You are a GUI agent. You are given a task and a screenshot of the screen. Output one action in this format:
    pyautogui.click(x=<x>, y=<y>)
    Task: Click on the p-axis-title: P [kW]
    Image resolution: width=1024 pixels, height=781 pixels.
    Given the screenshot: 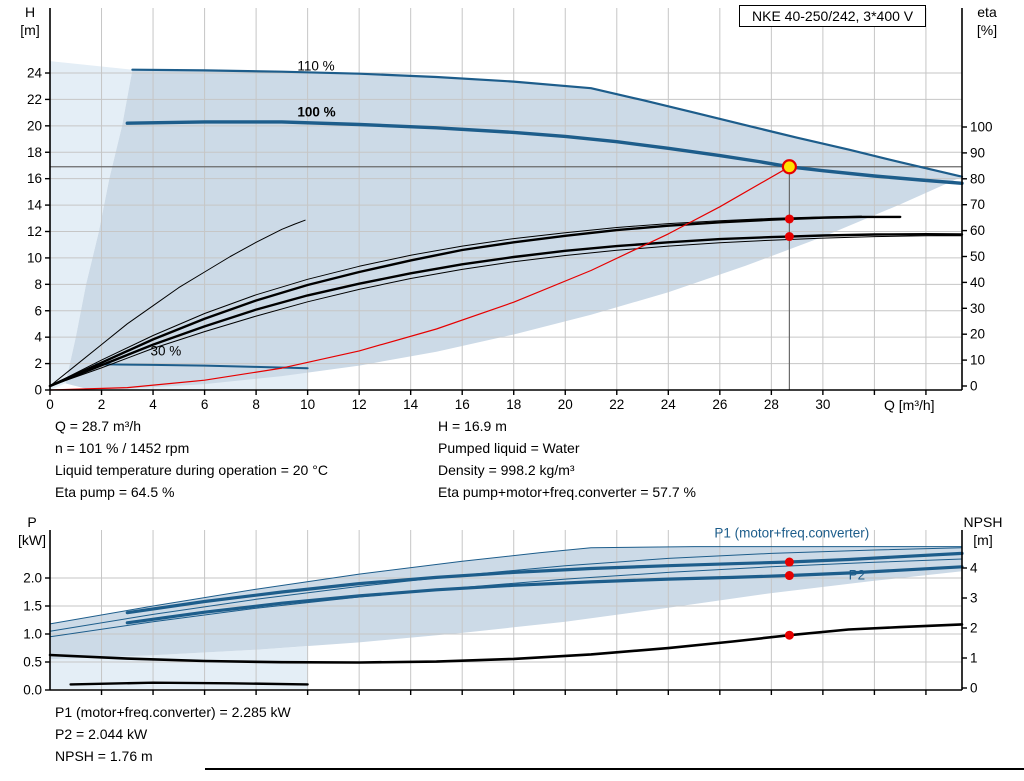 What is the action you would take?
    pyautogui.click(x=32, y=531)
    